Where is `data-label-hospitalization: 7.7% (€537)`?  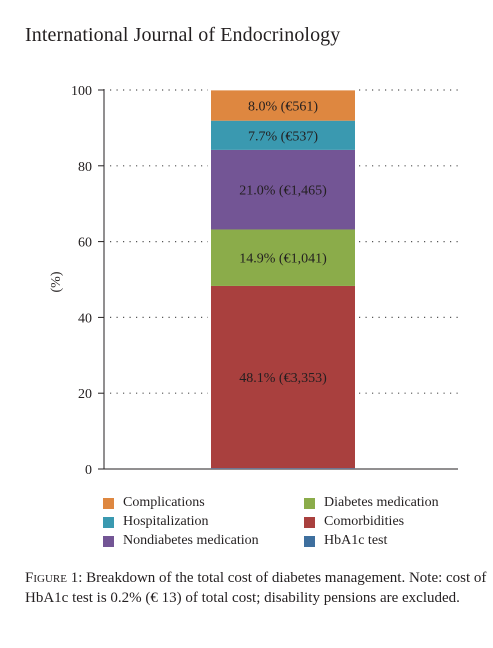
data-label-hospitalization: 7.7% (€537) is located at coordinates (283, 136).